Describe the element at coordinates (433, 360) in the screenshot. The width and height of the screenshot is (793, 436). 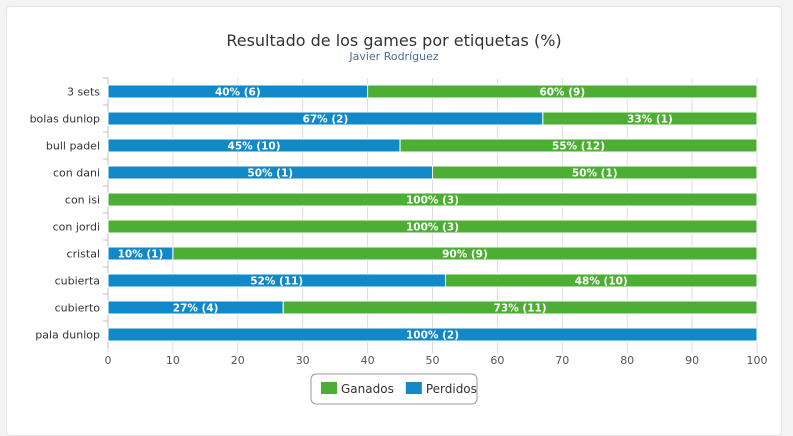
I see `x-tick-label: 50` at that location.